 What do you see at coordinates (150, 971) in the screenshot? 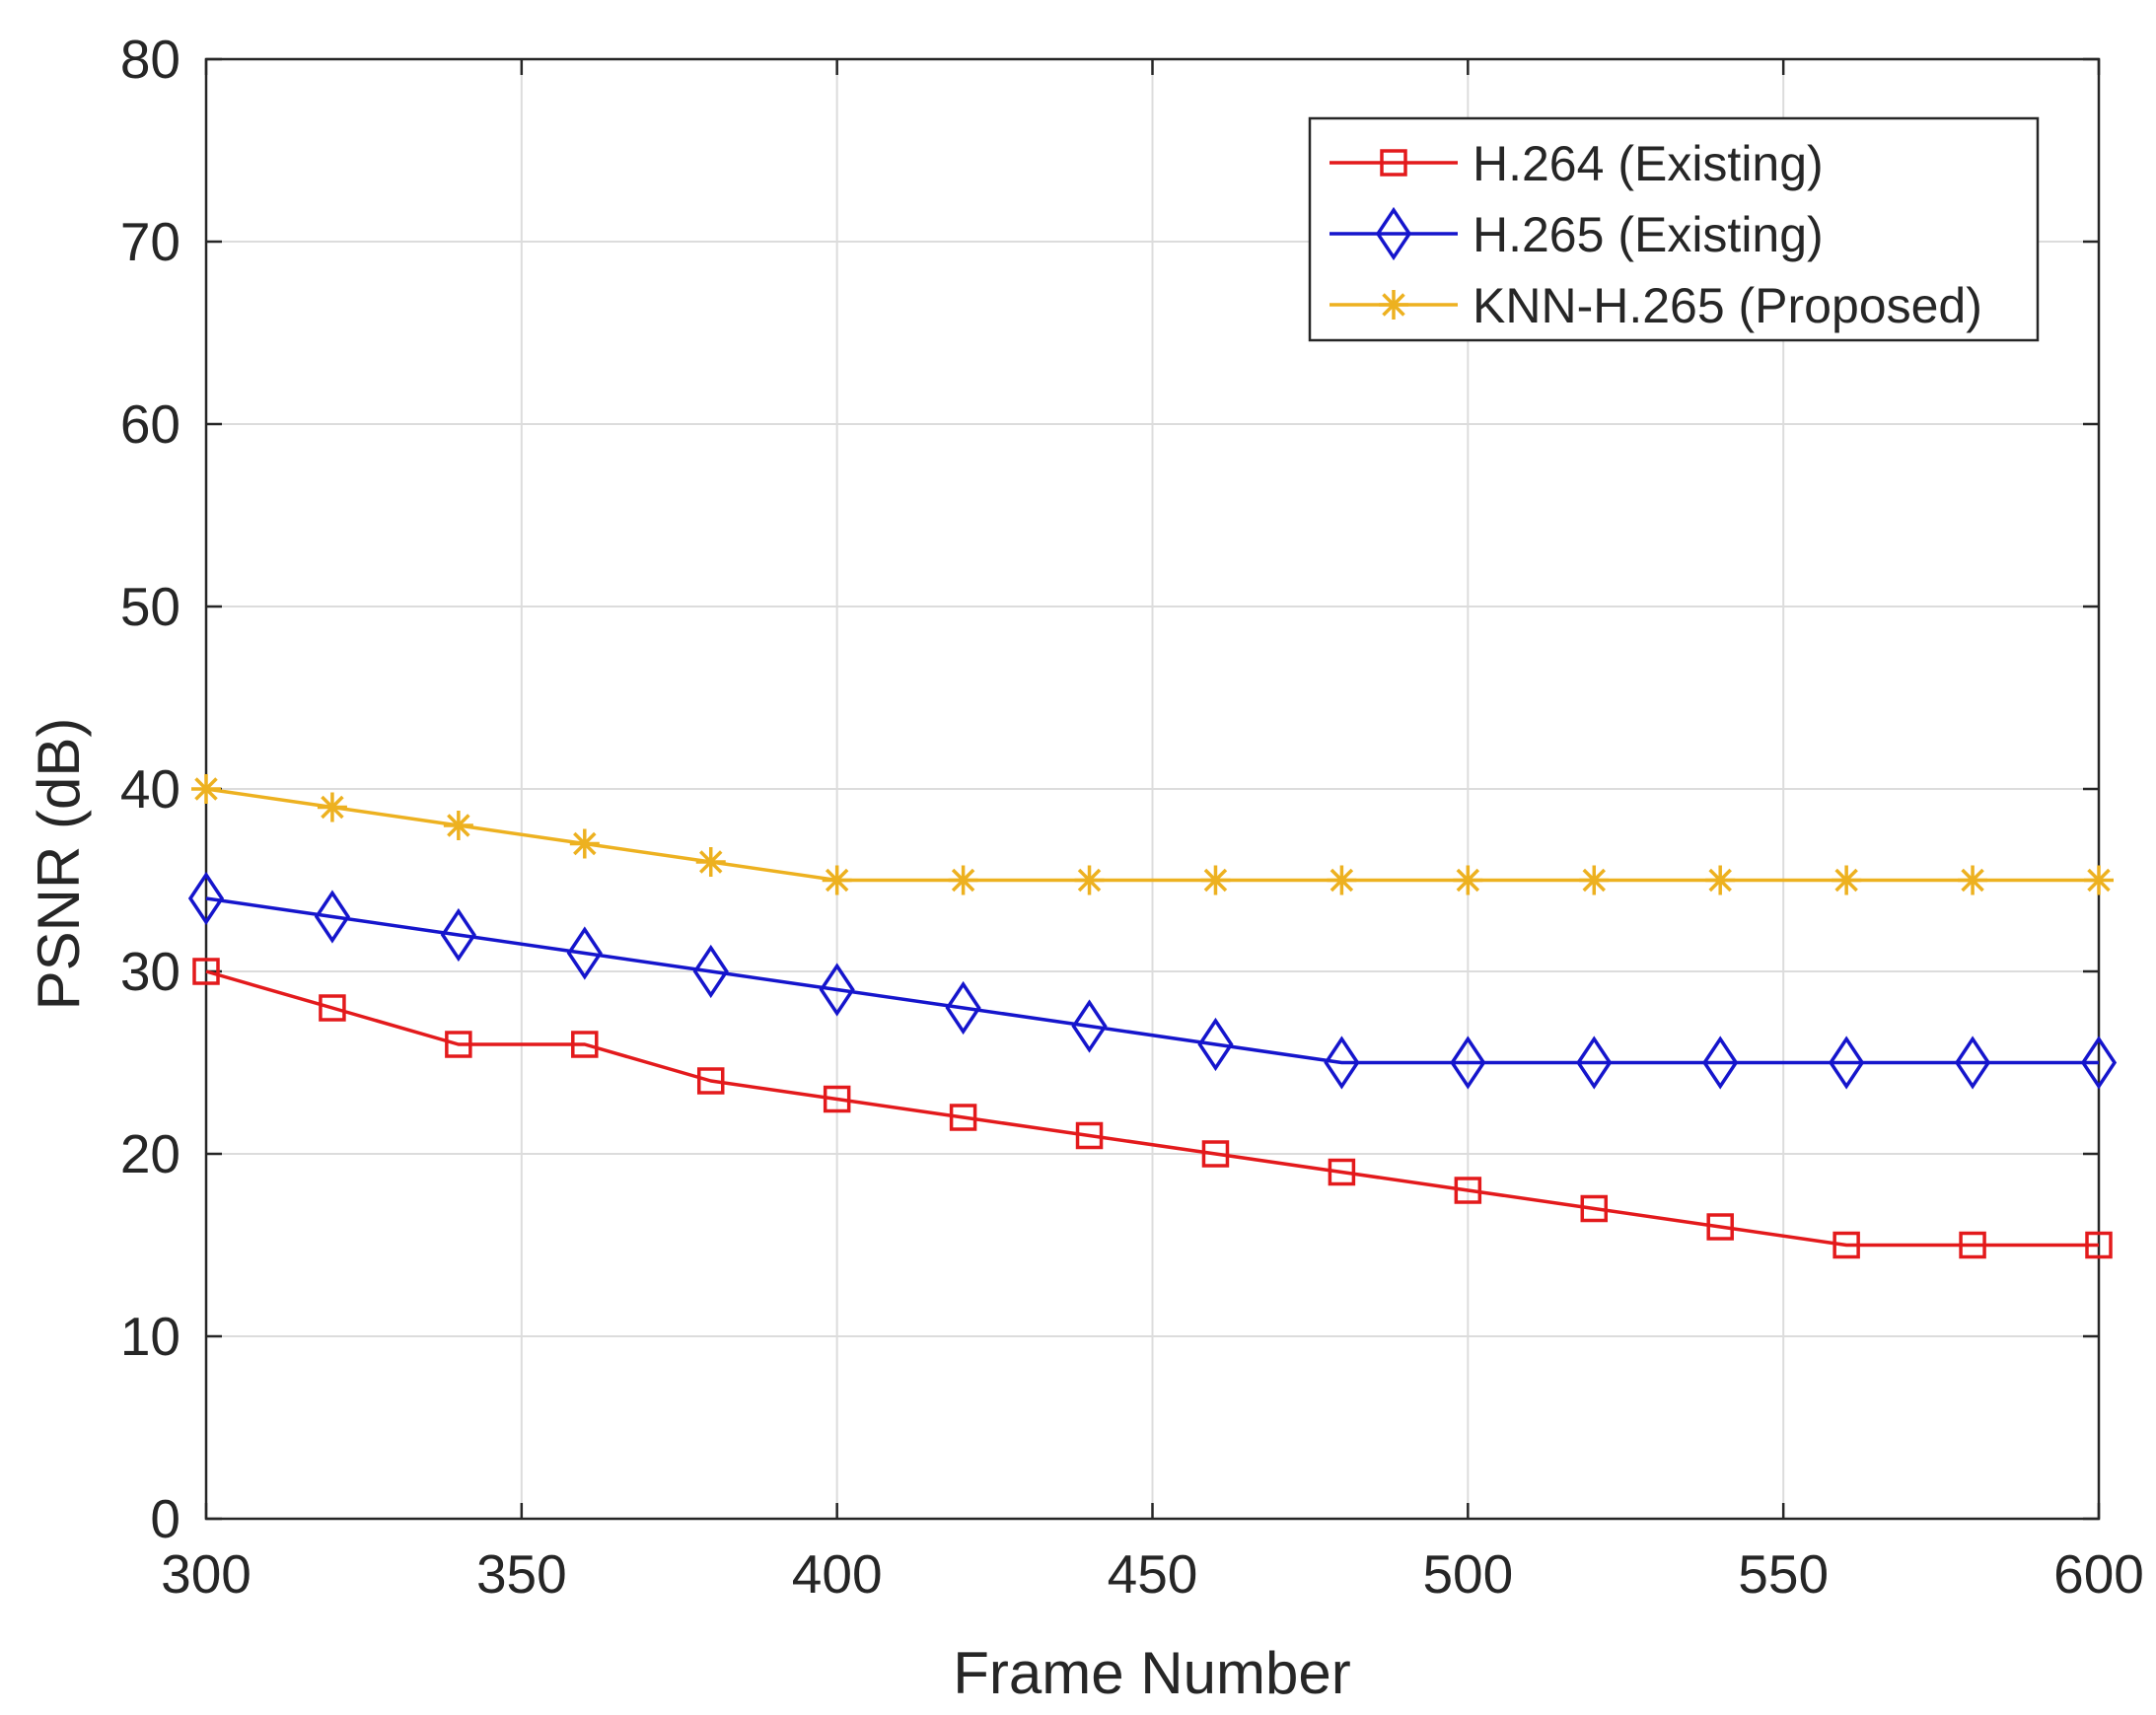
I see `y-tick-label: 30` at bounding box center [150, 971].